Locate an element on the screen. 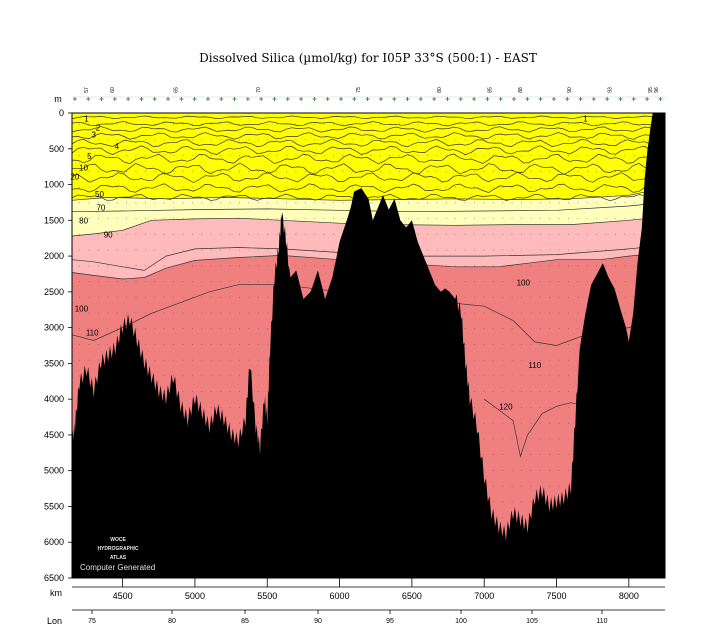 The image size is (710, 640). band-lt50 is located at coordinates (368, 157).